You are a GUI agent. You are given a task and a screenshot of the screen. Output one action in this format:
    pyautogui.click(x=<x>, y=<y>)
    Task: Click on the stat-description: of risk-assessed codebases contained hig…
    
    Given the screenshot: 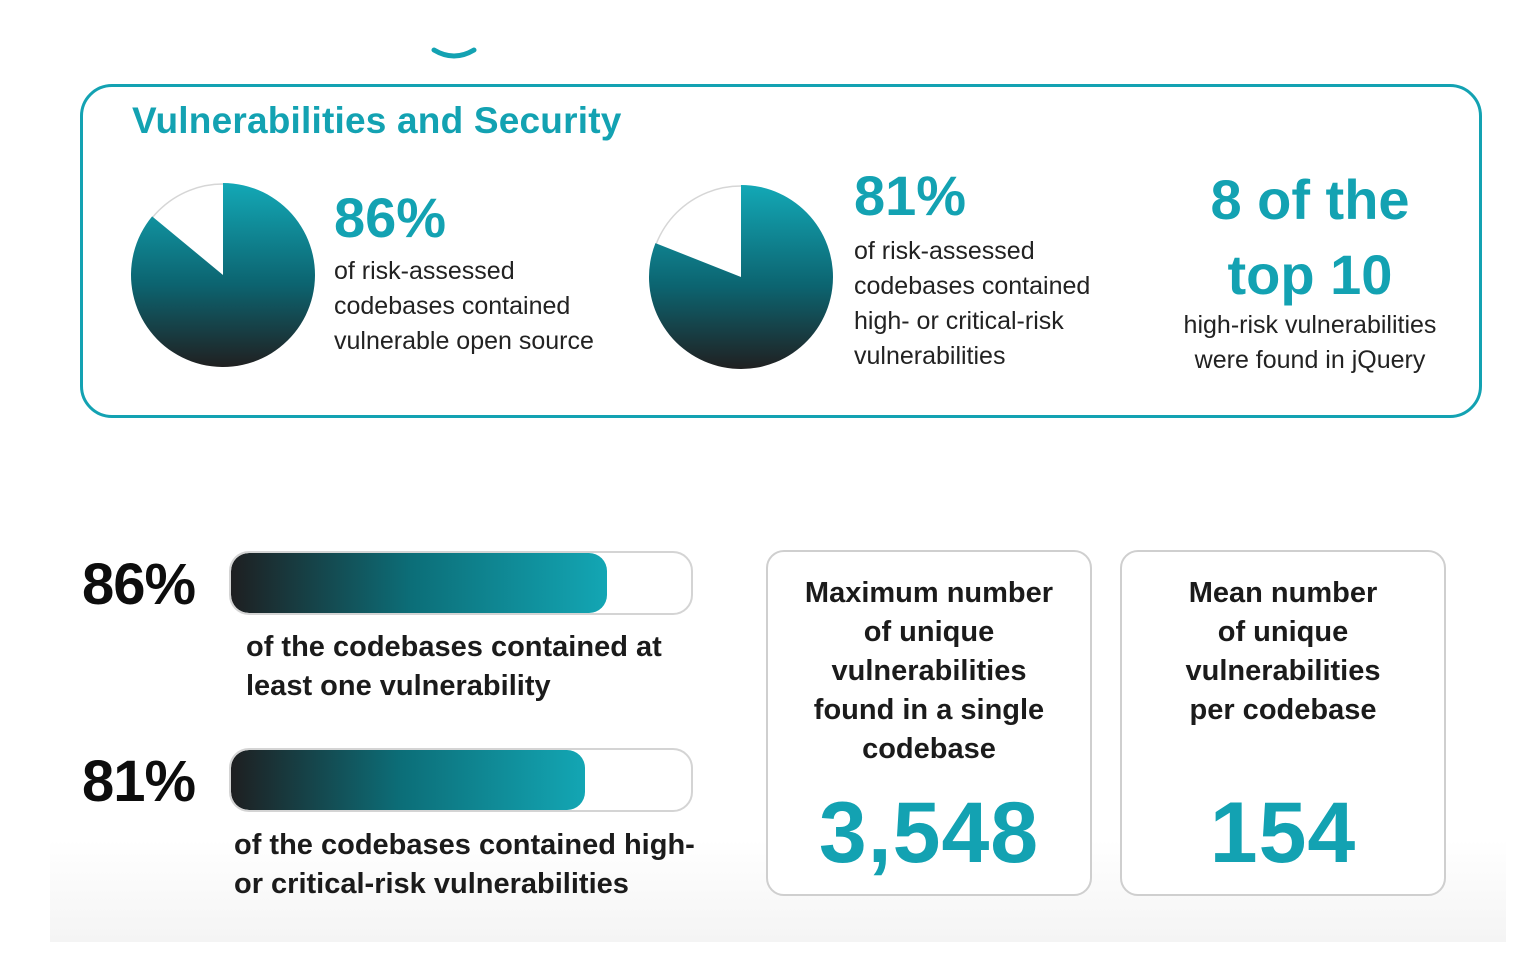 What is the action you would take?
    pyautogui.click(x=972, y=303)
    